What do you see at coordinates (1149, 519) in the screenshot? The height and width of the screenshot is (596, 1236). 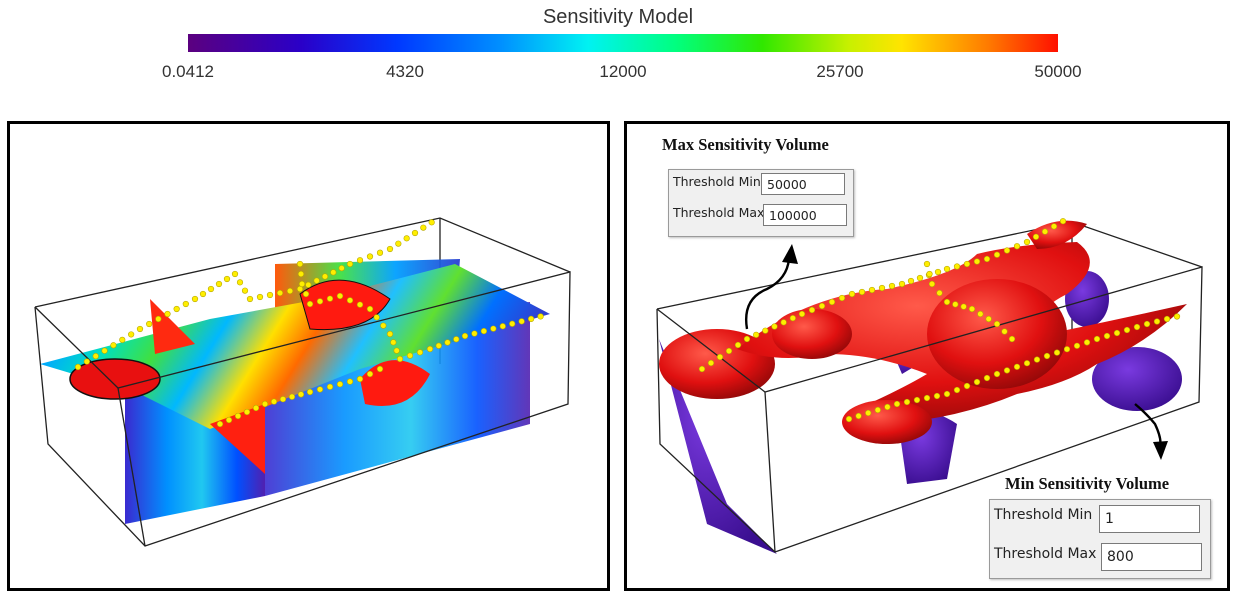 I see `min-threshold-min-input` at bounding box center [1149, 519].